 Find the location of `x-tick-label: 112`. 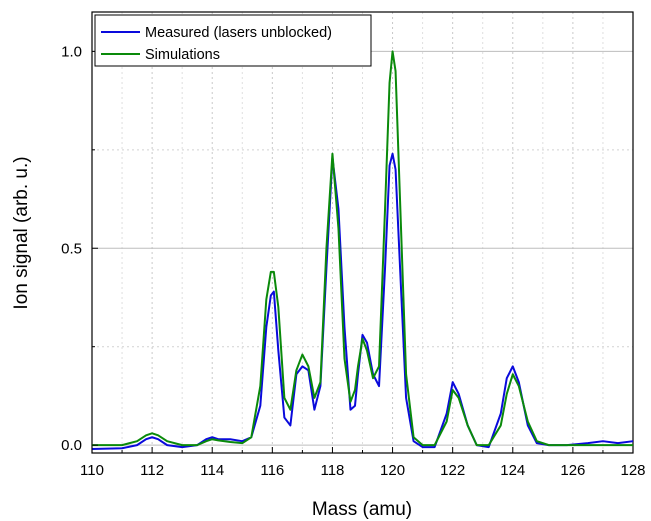

x-tick-label: 112 is located at coordinates (152, 470).